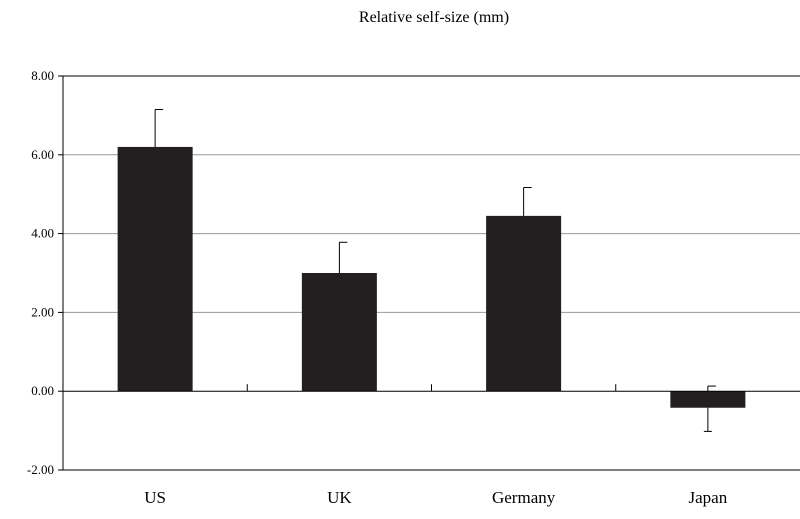 This screenshot has height=519, width=800. What do you see at coordinates (42, 233) in the screenshot?
I see `y-tick-label: 4.00` at bounding box center [42, 233].